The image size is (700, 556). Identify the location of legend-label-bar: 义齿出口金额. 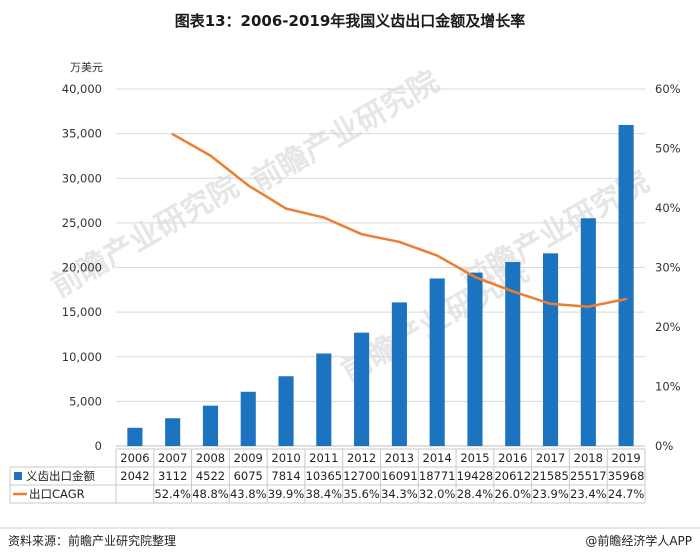
(60, 476).